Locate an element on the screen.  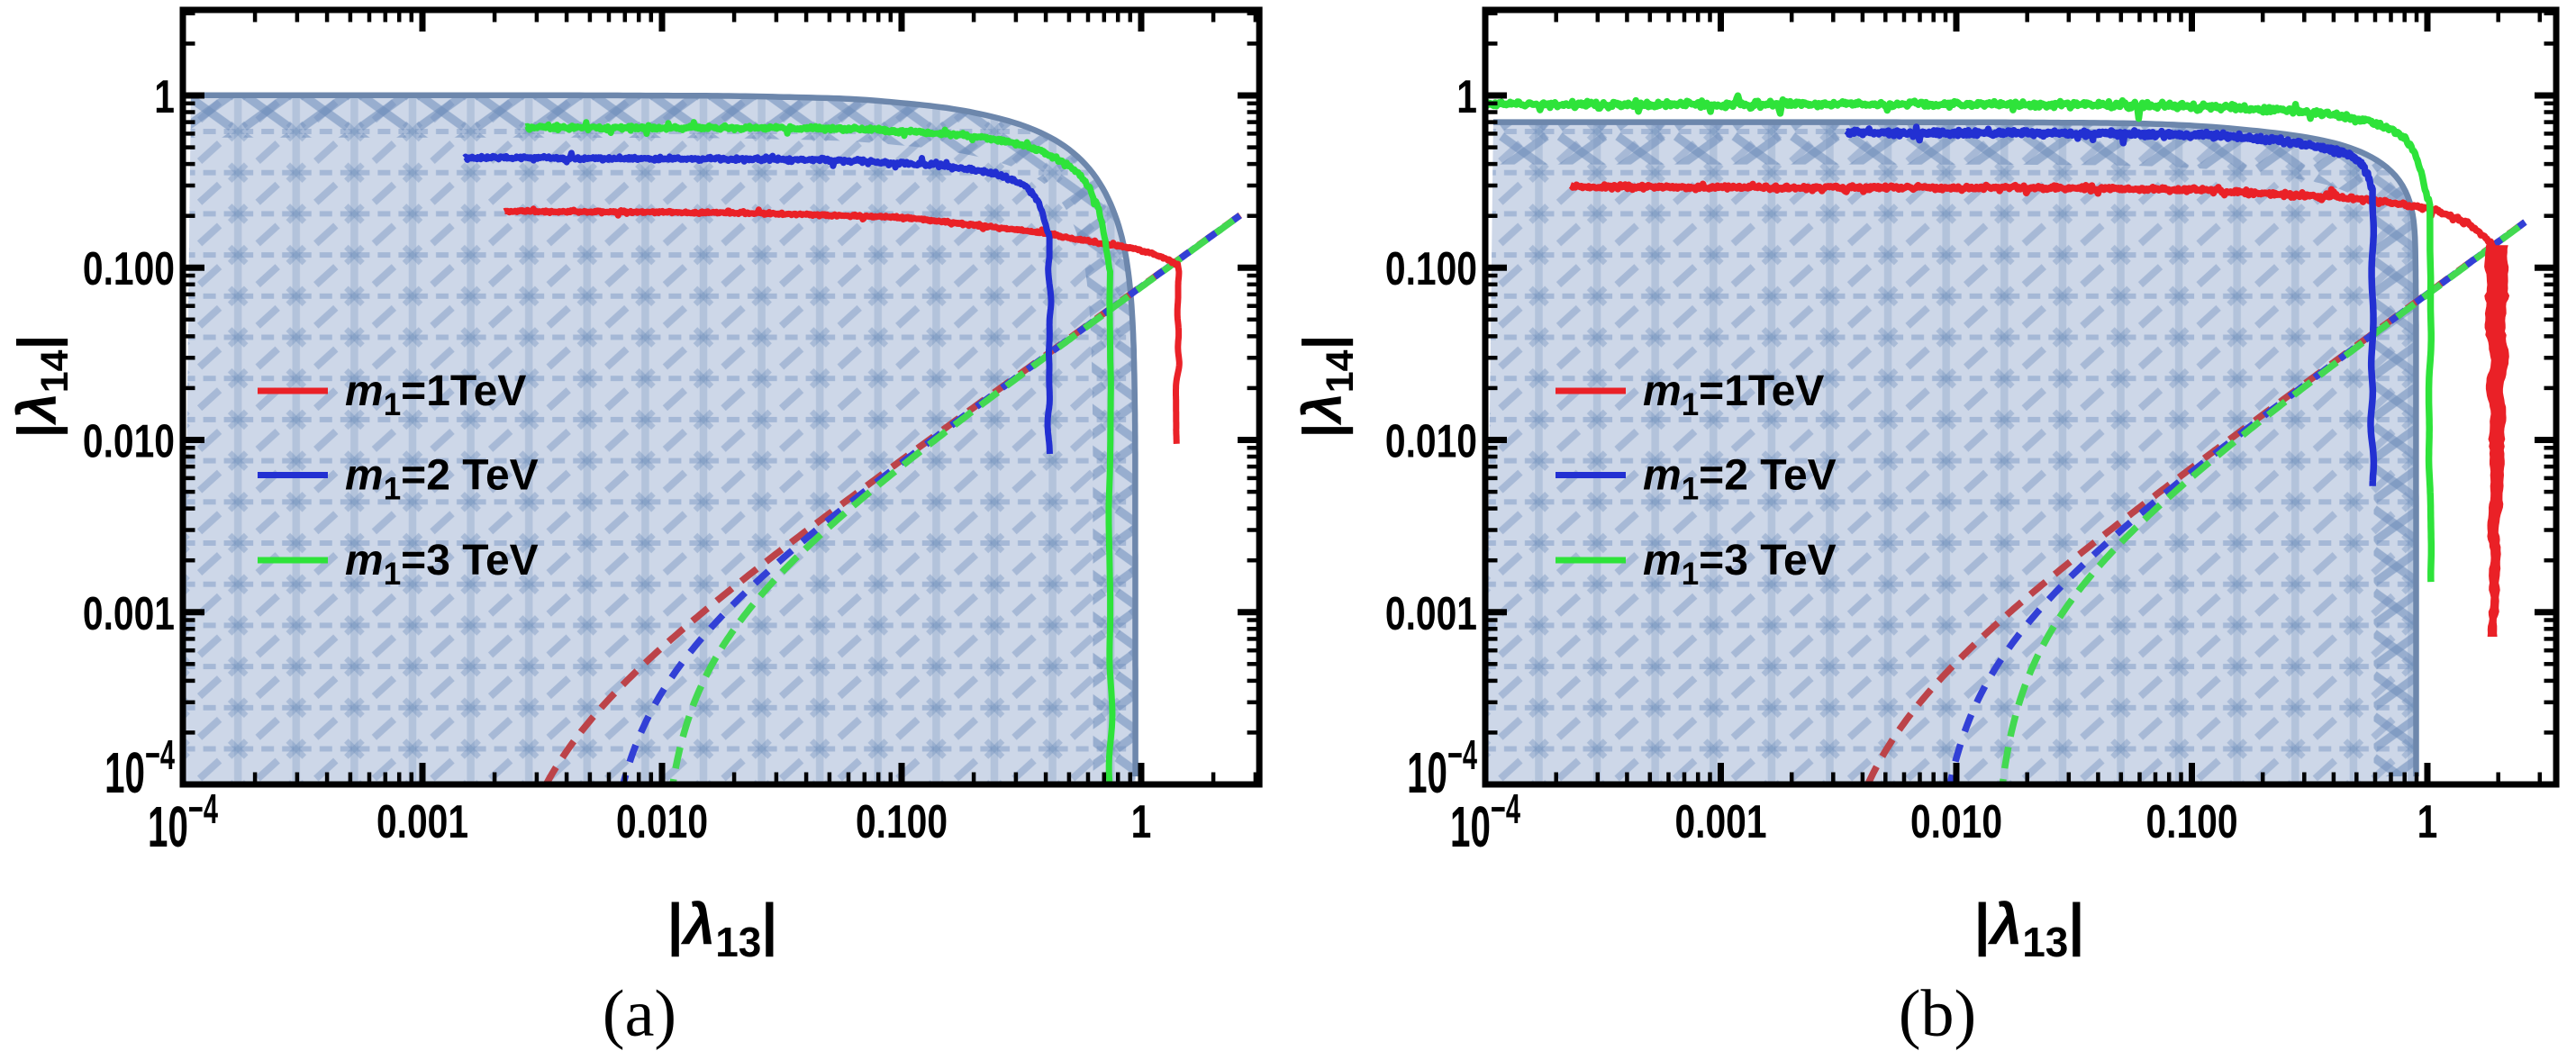
svg-text: 10−4 is located at coordinates (183, 823).